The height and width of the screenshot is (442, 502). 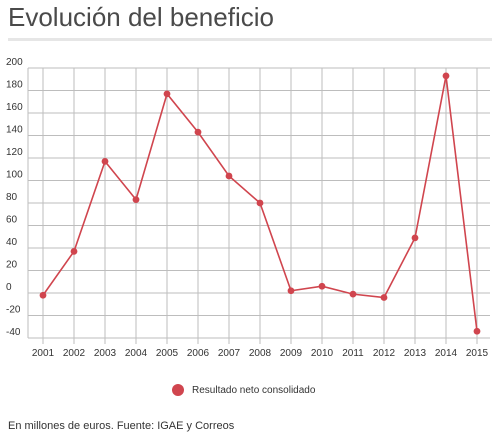 What do you see at coordinates (136, 353) in the screenshot?
I see `x-tick-label: 2004` at bounding box center [136, 353].